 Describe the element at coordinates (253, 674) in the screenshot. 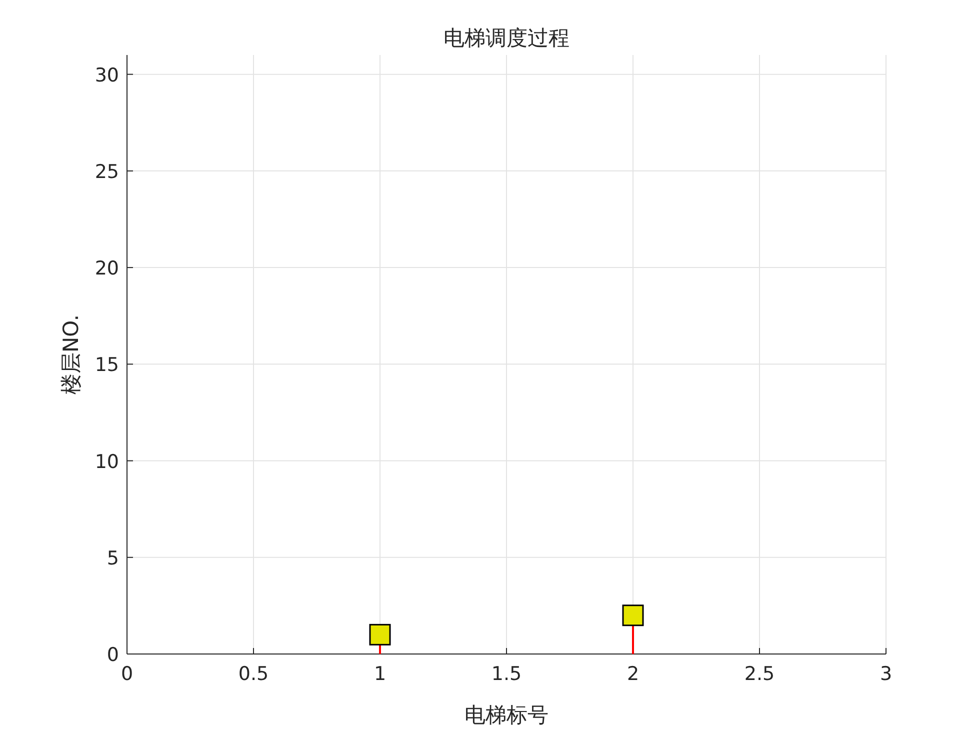

I see `x-tick-label: 0.5` at that location.